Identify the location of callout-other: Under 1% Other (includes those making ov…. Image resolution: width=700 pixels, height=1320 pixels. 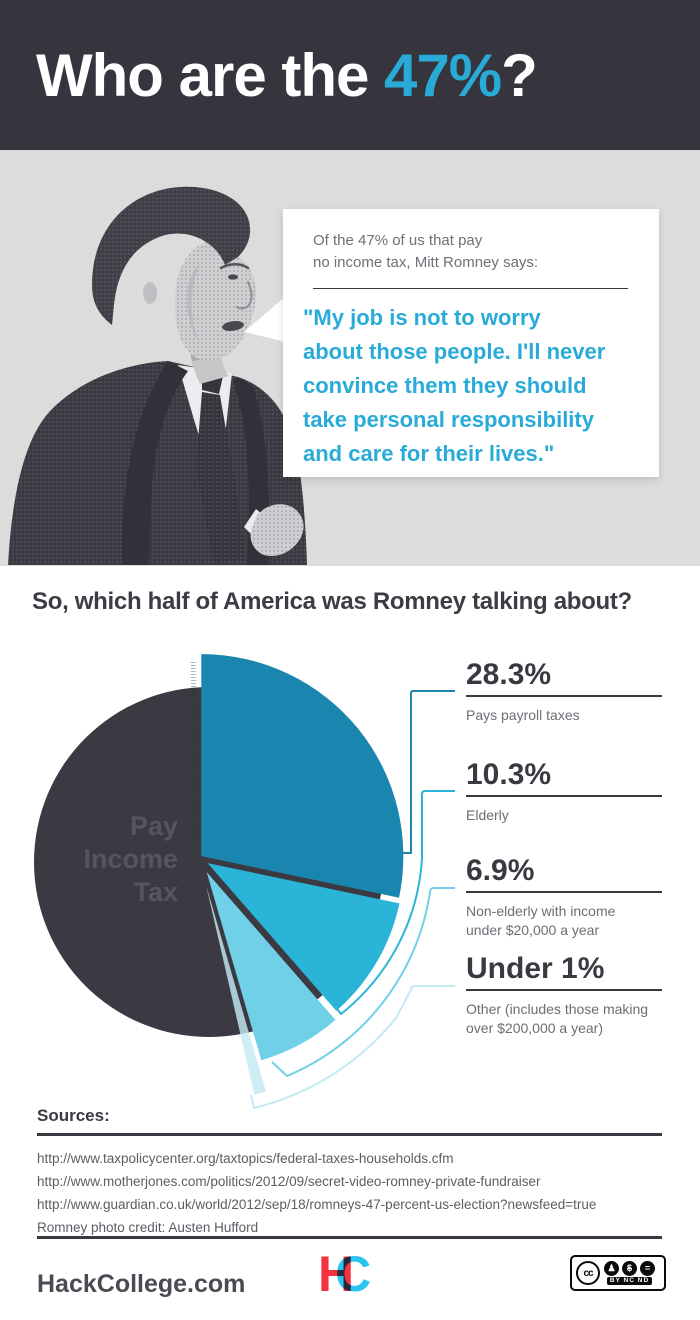
(564, 996).